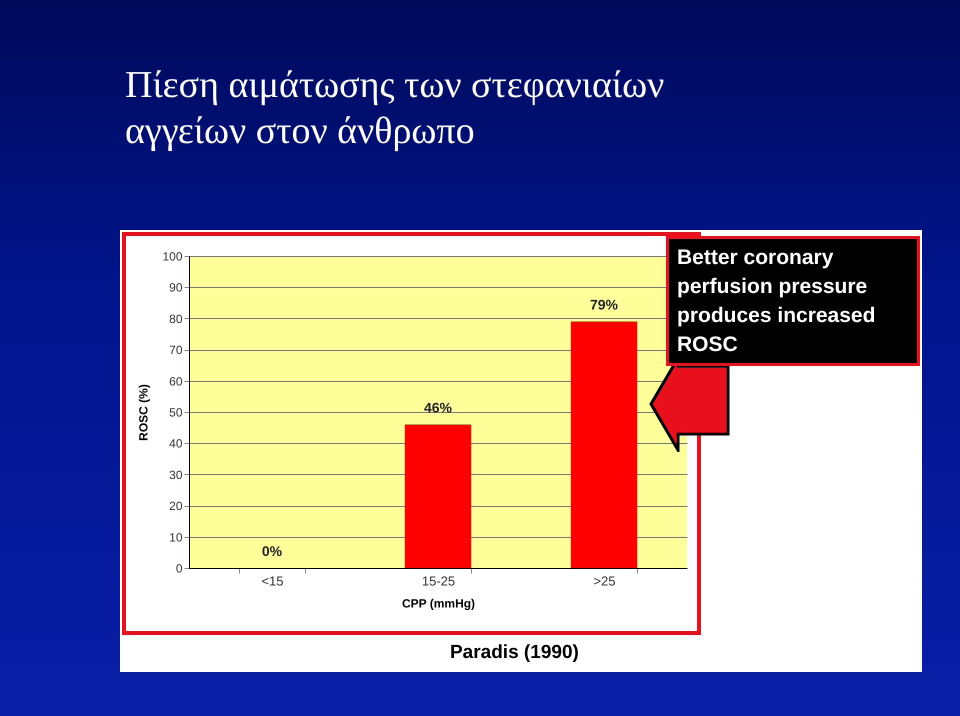  I want to click on y-tick-label: 40, so click(176, 443).